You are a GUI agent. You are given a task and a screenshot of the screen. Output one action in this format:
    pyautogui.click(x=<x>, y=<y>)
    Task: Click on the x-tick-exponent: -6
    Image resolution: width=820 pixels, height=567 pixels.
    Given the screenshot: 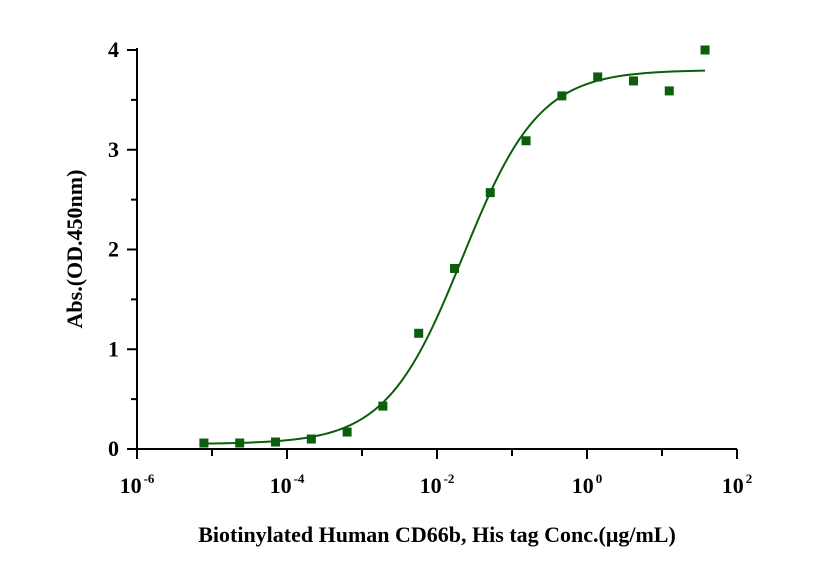 What is the action you would take?
    pyautogui.click(x=149, y=478)
    